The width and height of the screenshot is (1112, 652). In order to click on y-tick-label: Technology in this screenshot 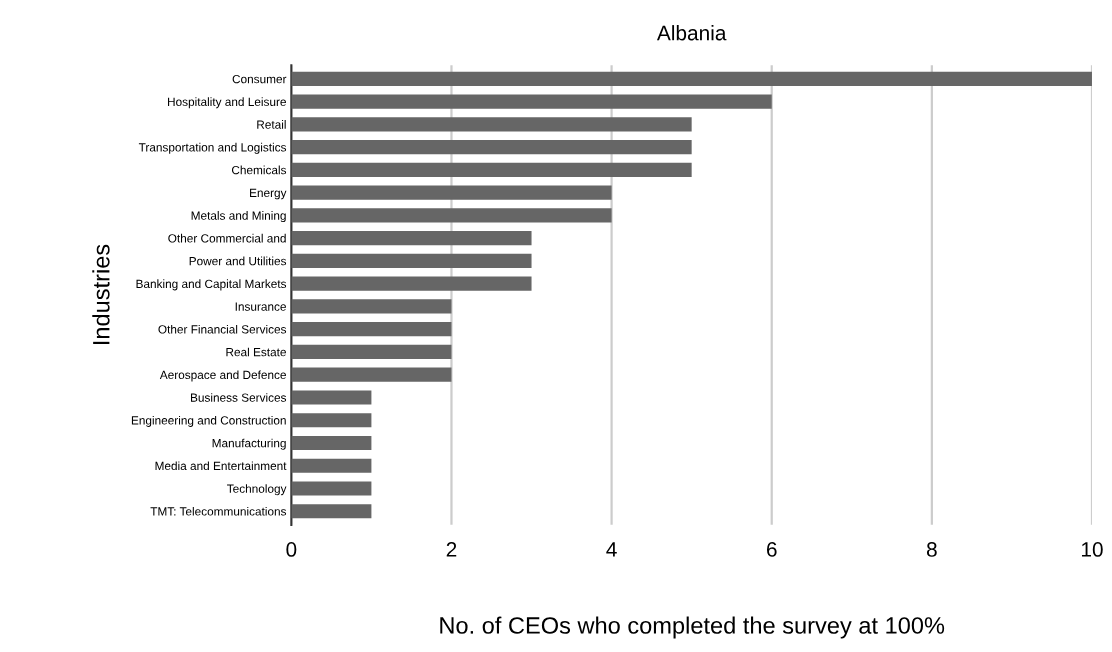, I will do `click(257, 490)`.